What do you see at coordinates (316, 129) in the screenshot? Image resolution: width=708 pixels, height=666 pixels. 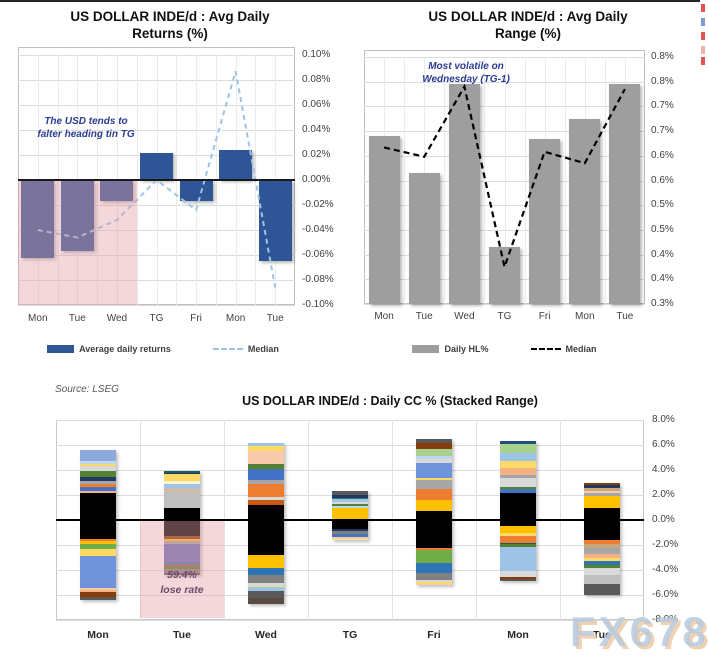 I see `y-tick-label: 0.04%` at bounding box center [316, 129].